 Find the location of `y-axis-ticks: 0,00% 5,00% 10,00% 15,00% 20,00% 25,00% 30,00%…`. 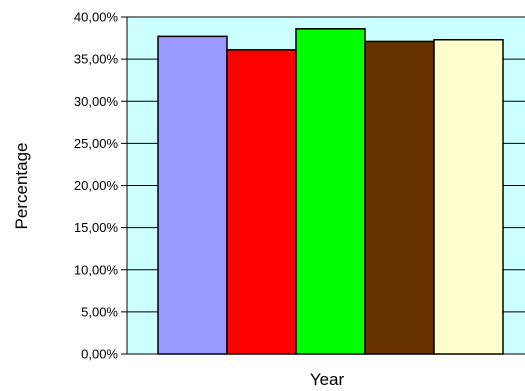

y-axis-ticks: 0,00% 5,00% 10,00% 15,00% 20,00% 25,00% 30,00%… is located at coordinates (100, 186).